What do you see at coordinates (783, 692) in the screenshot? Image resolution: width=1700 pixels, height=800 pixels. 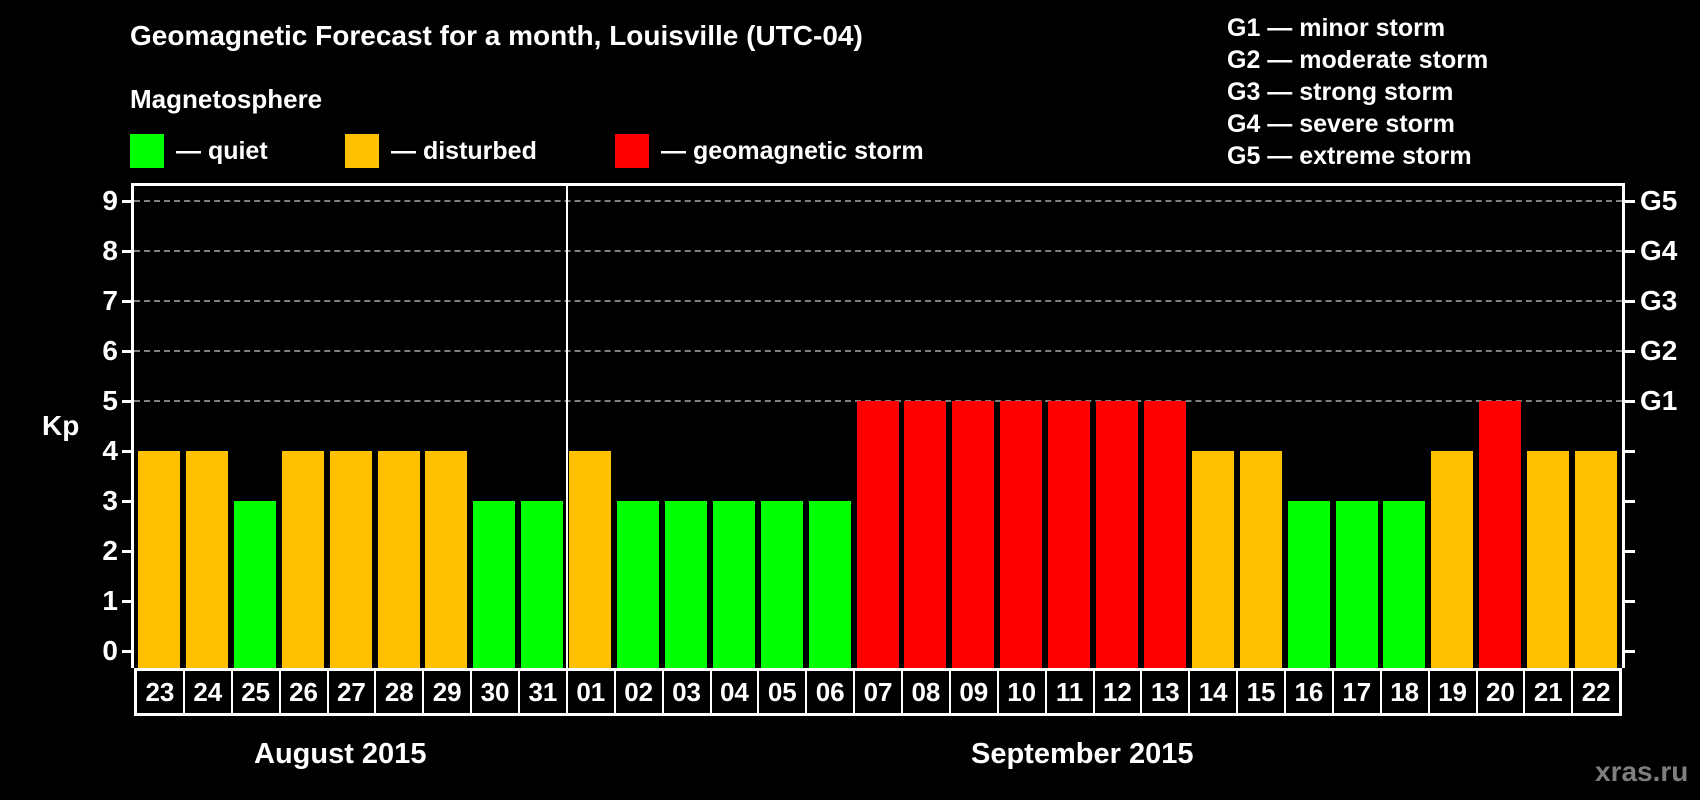 I see `date-cell: 05` at bounding box center [783, 692].